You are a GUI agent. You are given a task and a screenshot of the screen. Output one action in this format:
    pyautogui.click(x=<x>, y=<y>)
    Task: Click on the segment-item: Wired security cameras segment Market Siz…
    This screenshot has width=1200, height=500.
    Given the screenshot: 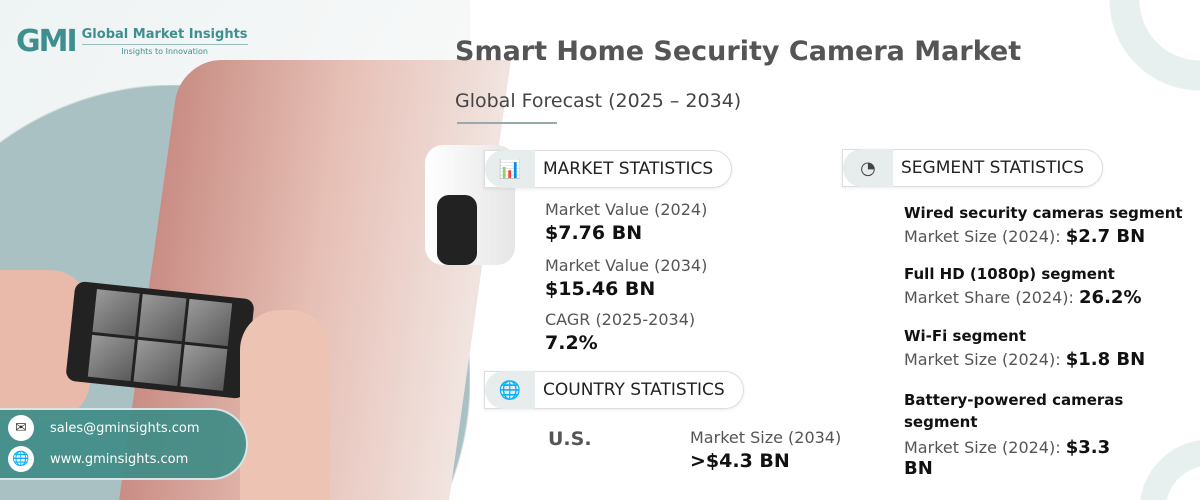 What is the action you would take?
    pyautogui.click(x=1049, y=225)
    